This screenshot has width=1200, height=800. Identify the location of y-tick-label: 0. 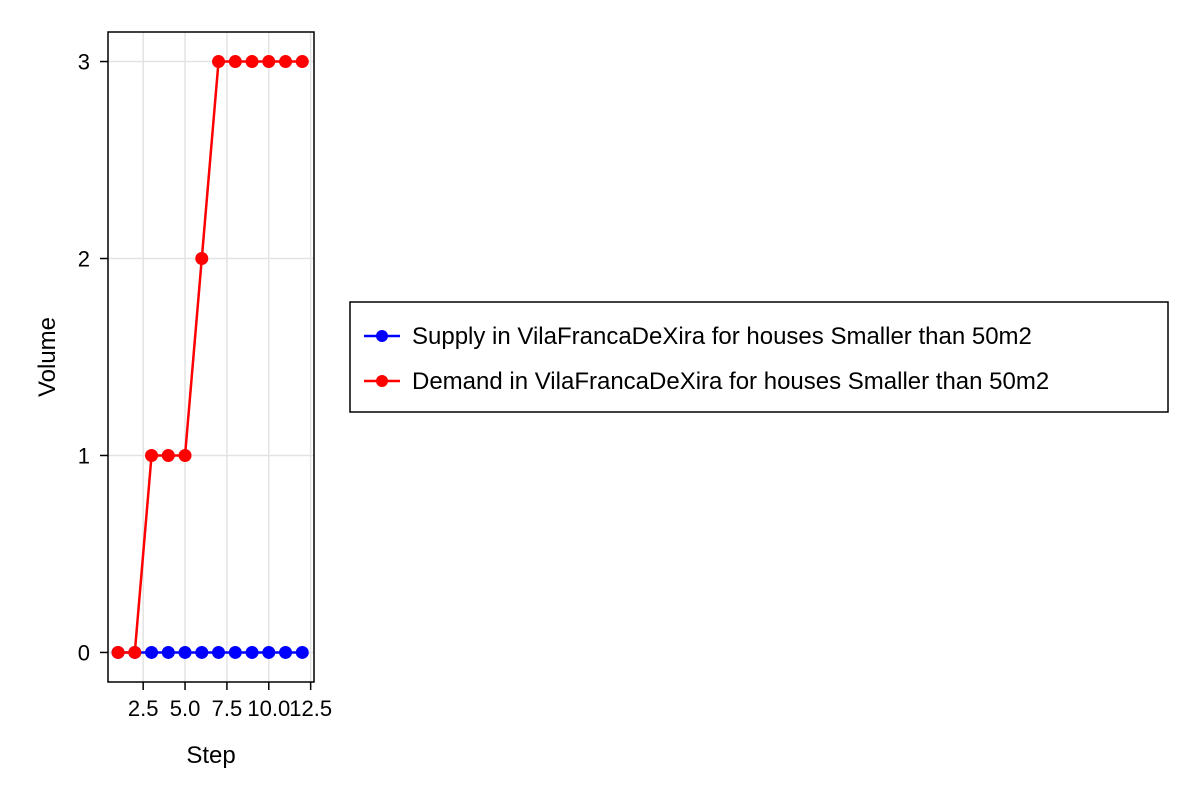
(84, 652).